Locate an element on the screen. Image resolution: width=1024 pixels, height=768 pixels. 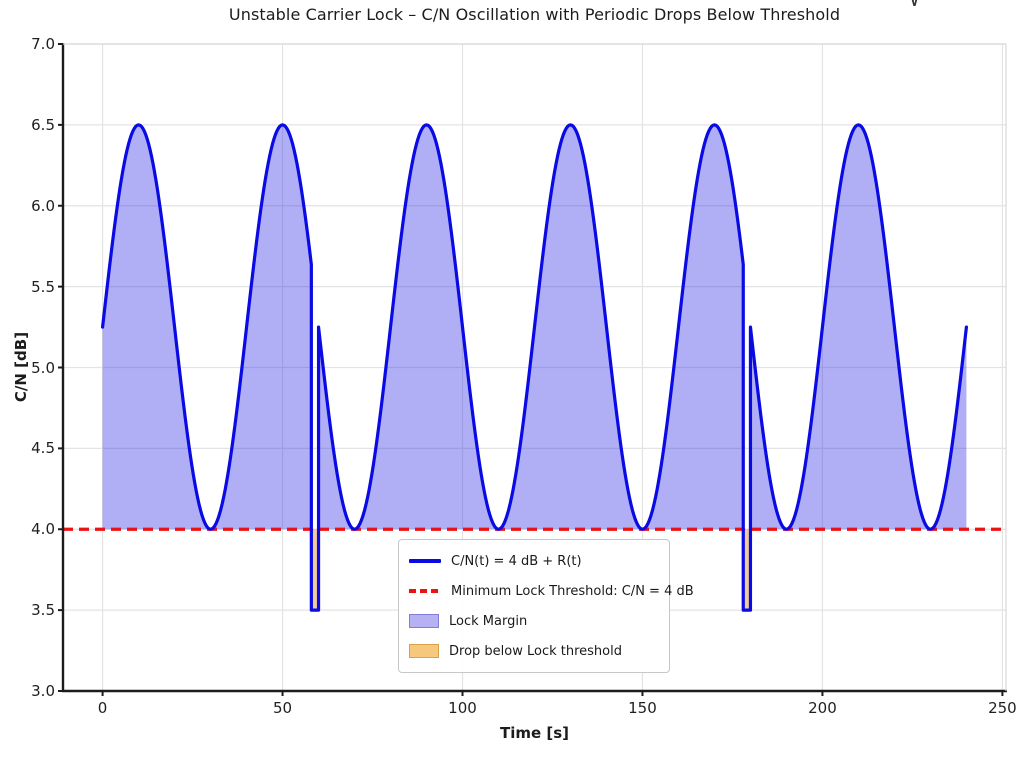
legend-entry: Drop below Lock threshold is located at coordinates (534, 651).